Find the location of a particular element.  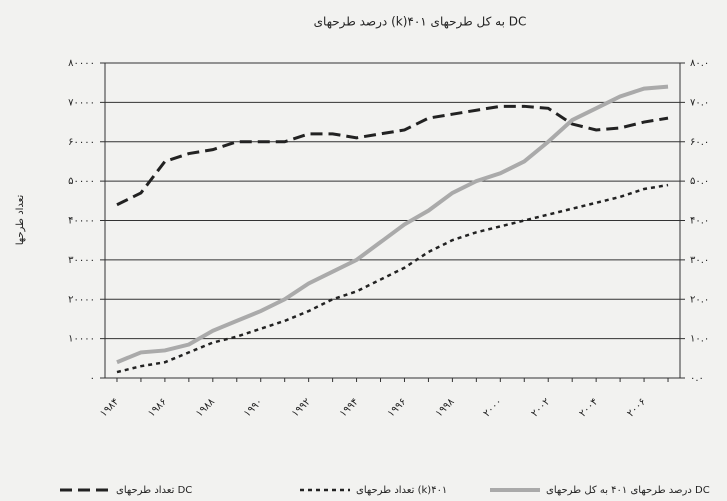

x-tick-label: ۱۹۸۸ is located at coordinates (205, 407).